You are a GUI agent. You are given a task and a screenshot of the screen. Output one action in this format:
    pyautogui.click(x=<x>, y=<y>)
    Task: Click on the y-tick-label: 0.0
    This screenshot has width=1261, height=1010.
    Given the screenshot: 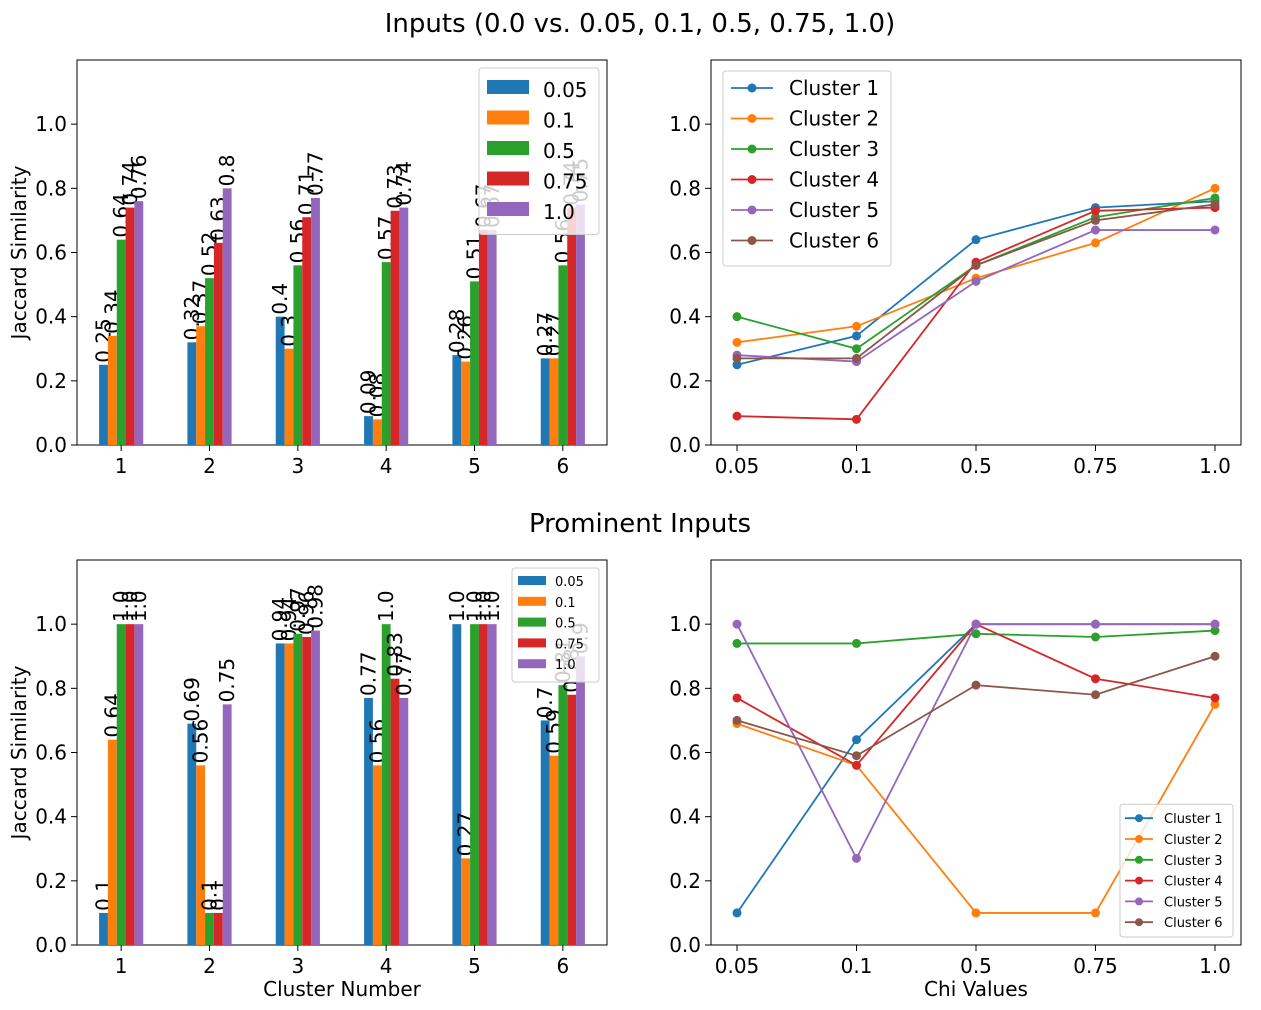 What is the action you would take?
    pyautogui.click(x=685, y=445)
    